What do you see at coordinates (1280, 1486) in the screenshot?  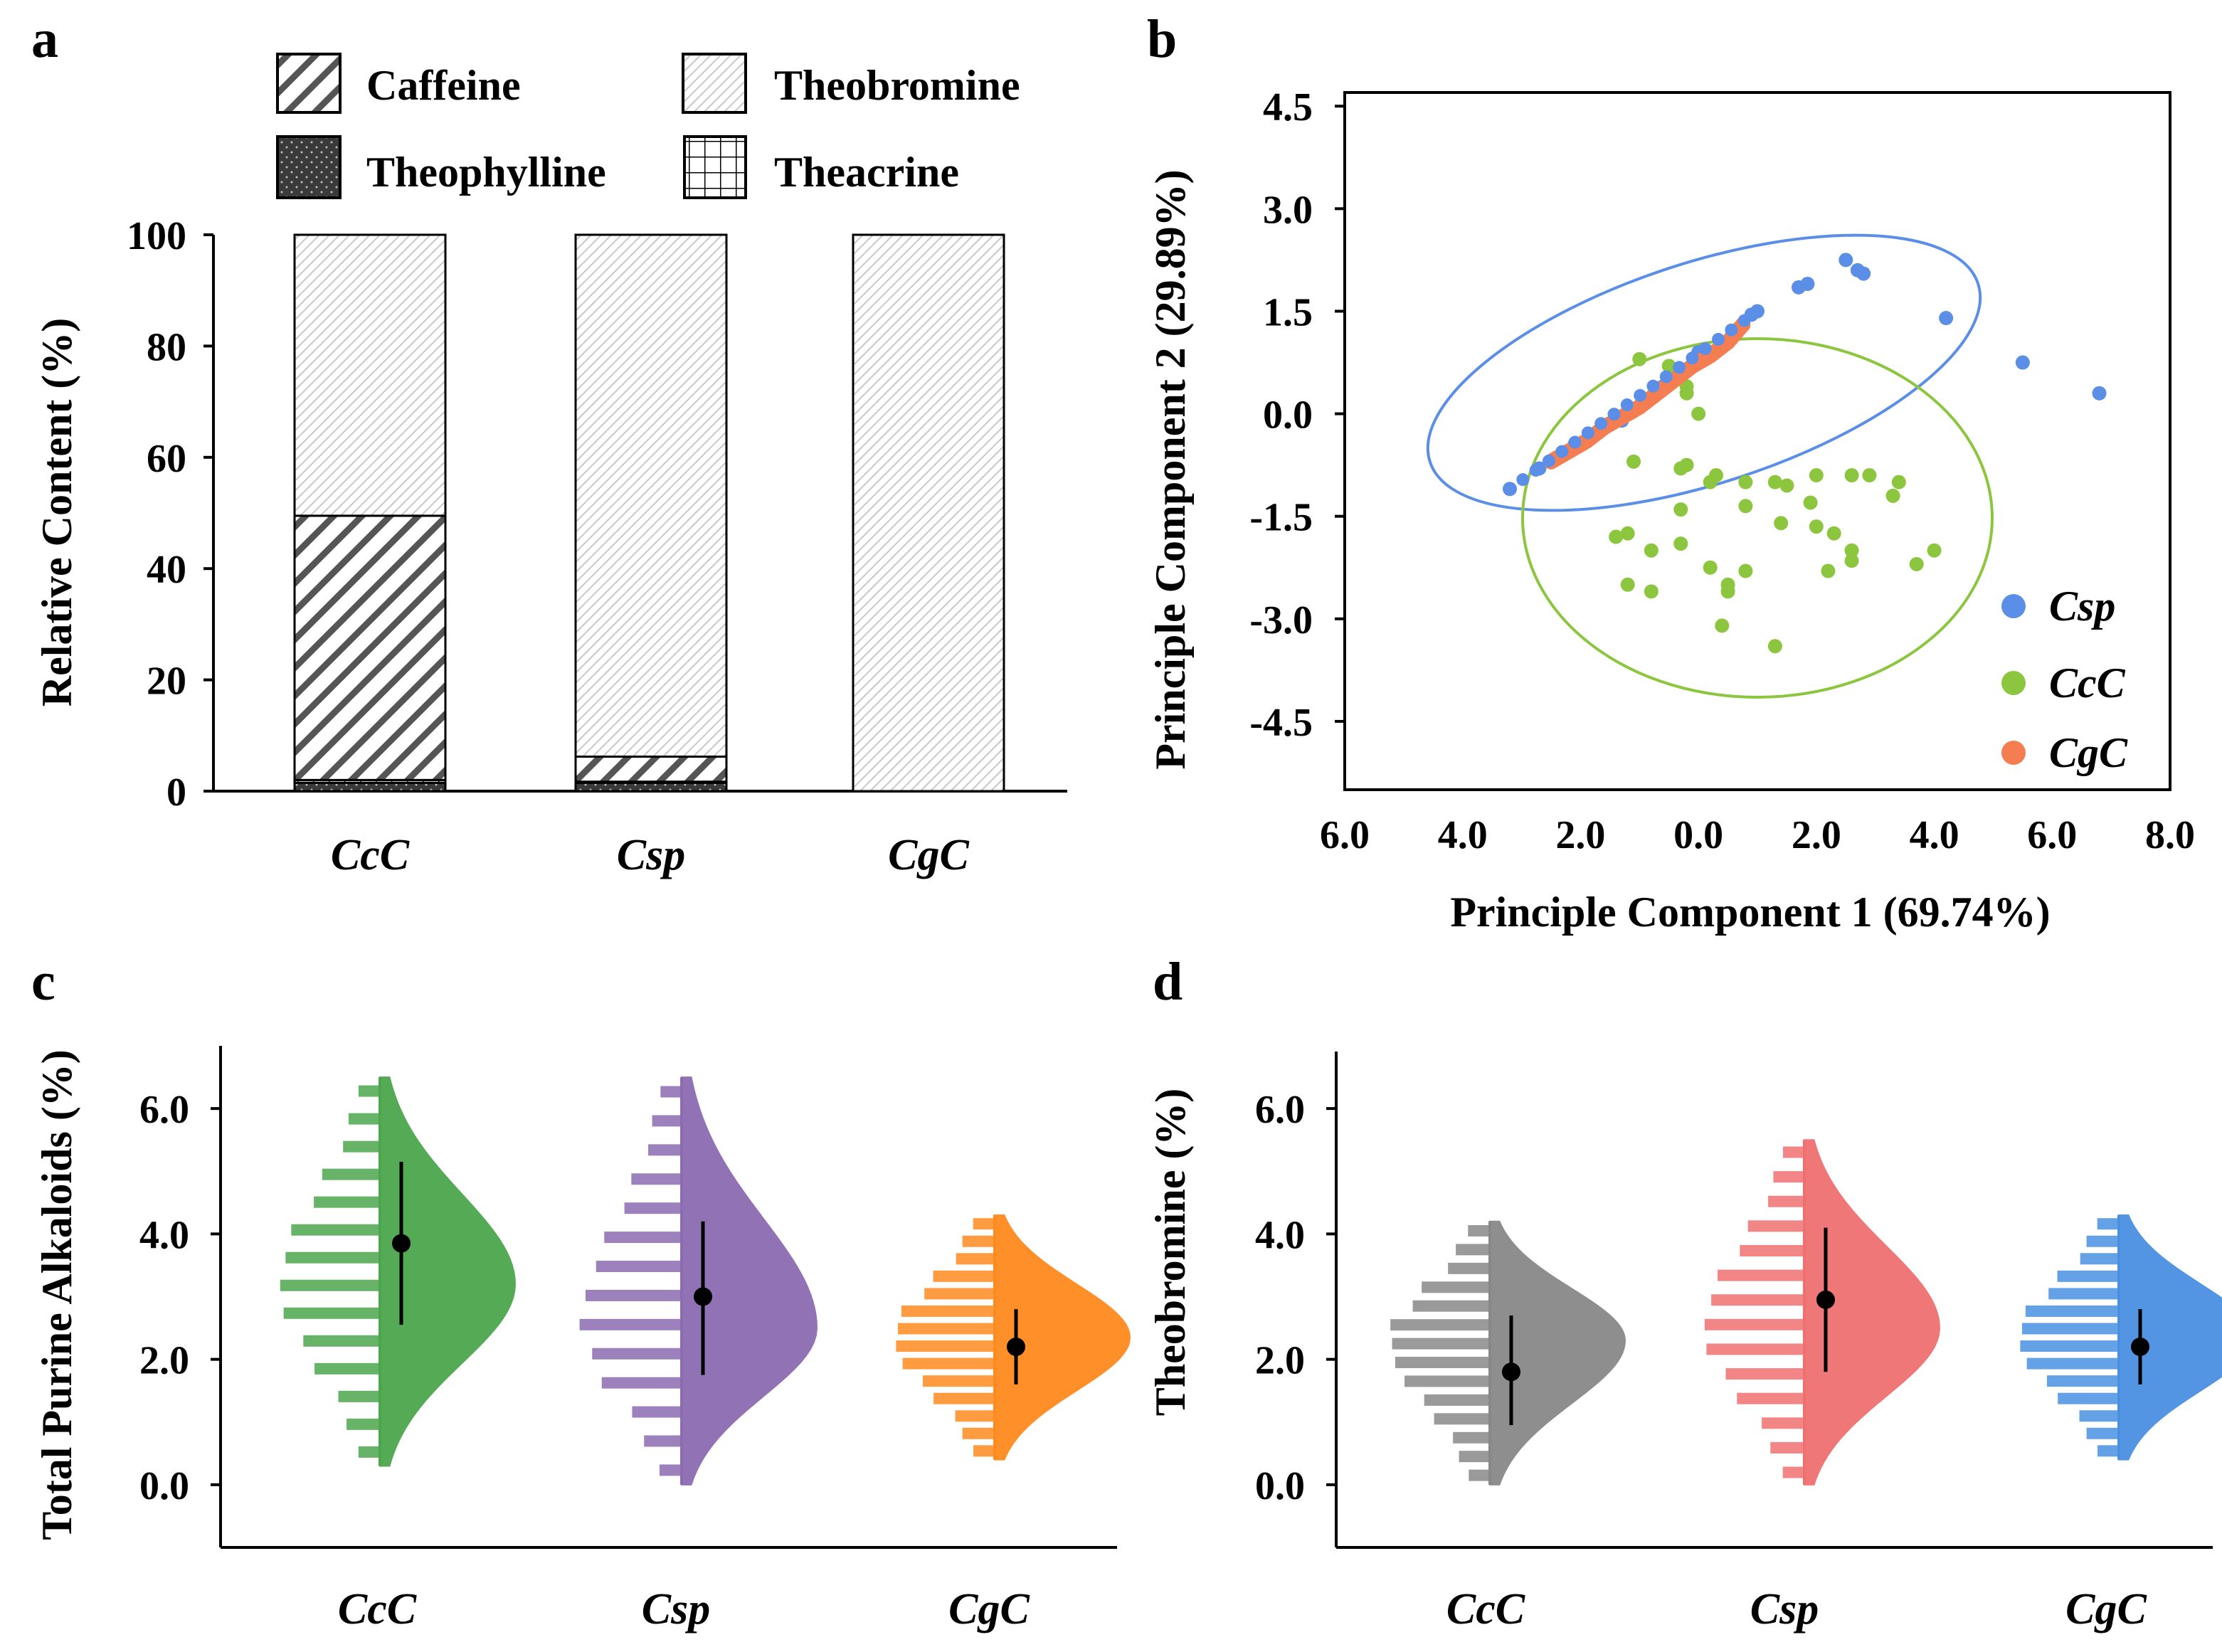 I see `panel-d-y-tick-label: 0.0` at bounding box center [1280, 1486].